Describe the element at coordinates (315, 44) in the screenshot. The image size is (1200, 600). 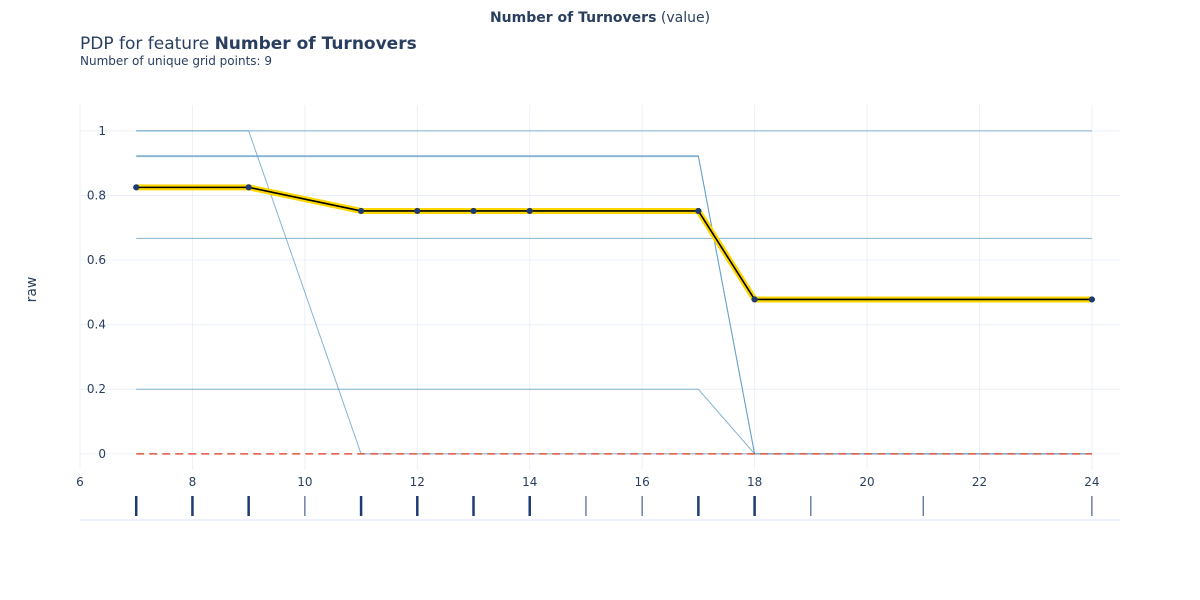
I see `pdp-title-feature: Number of Turnovers` at that location.